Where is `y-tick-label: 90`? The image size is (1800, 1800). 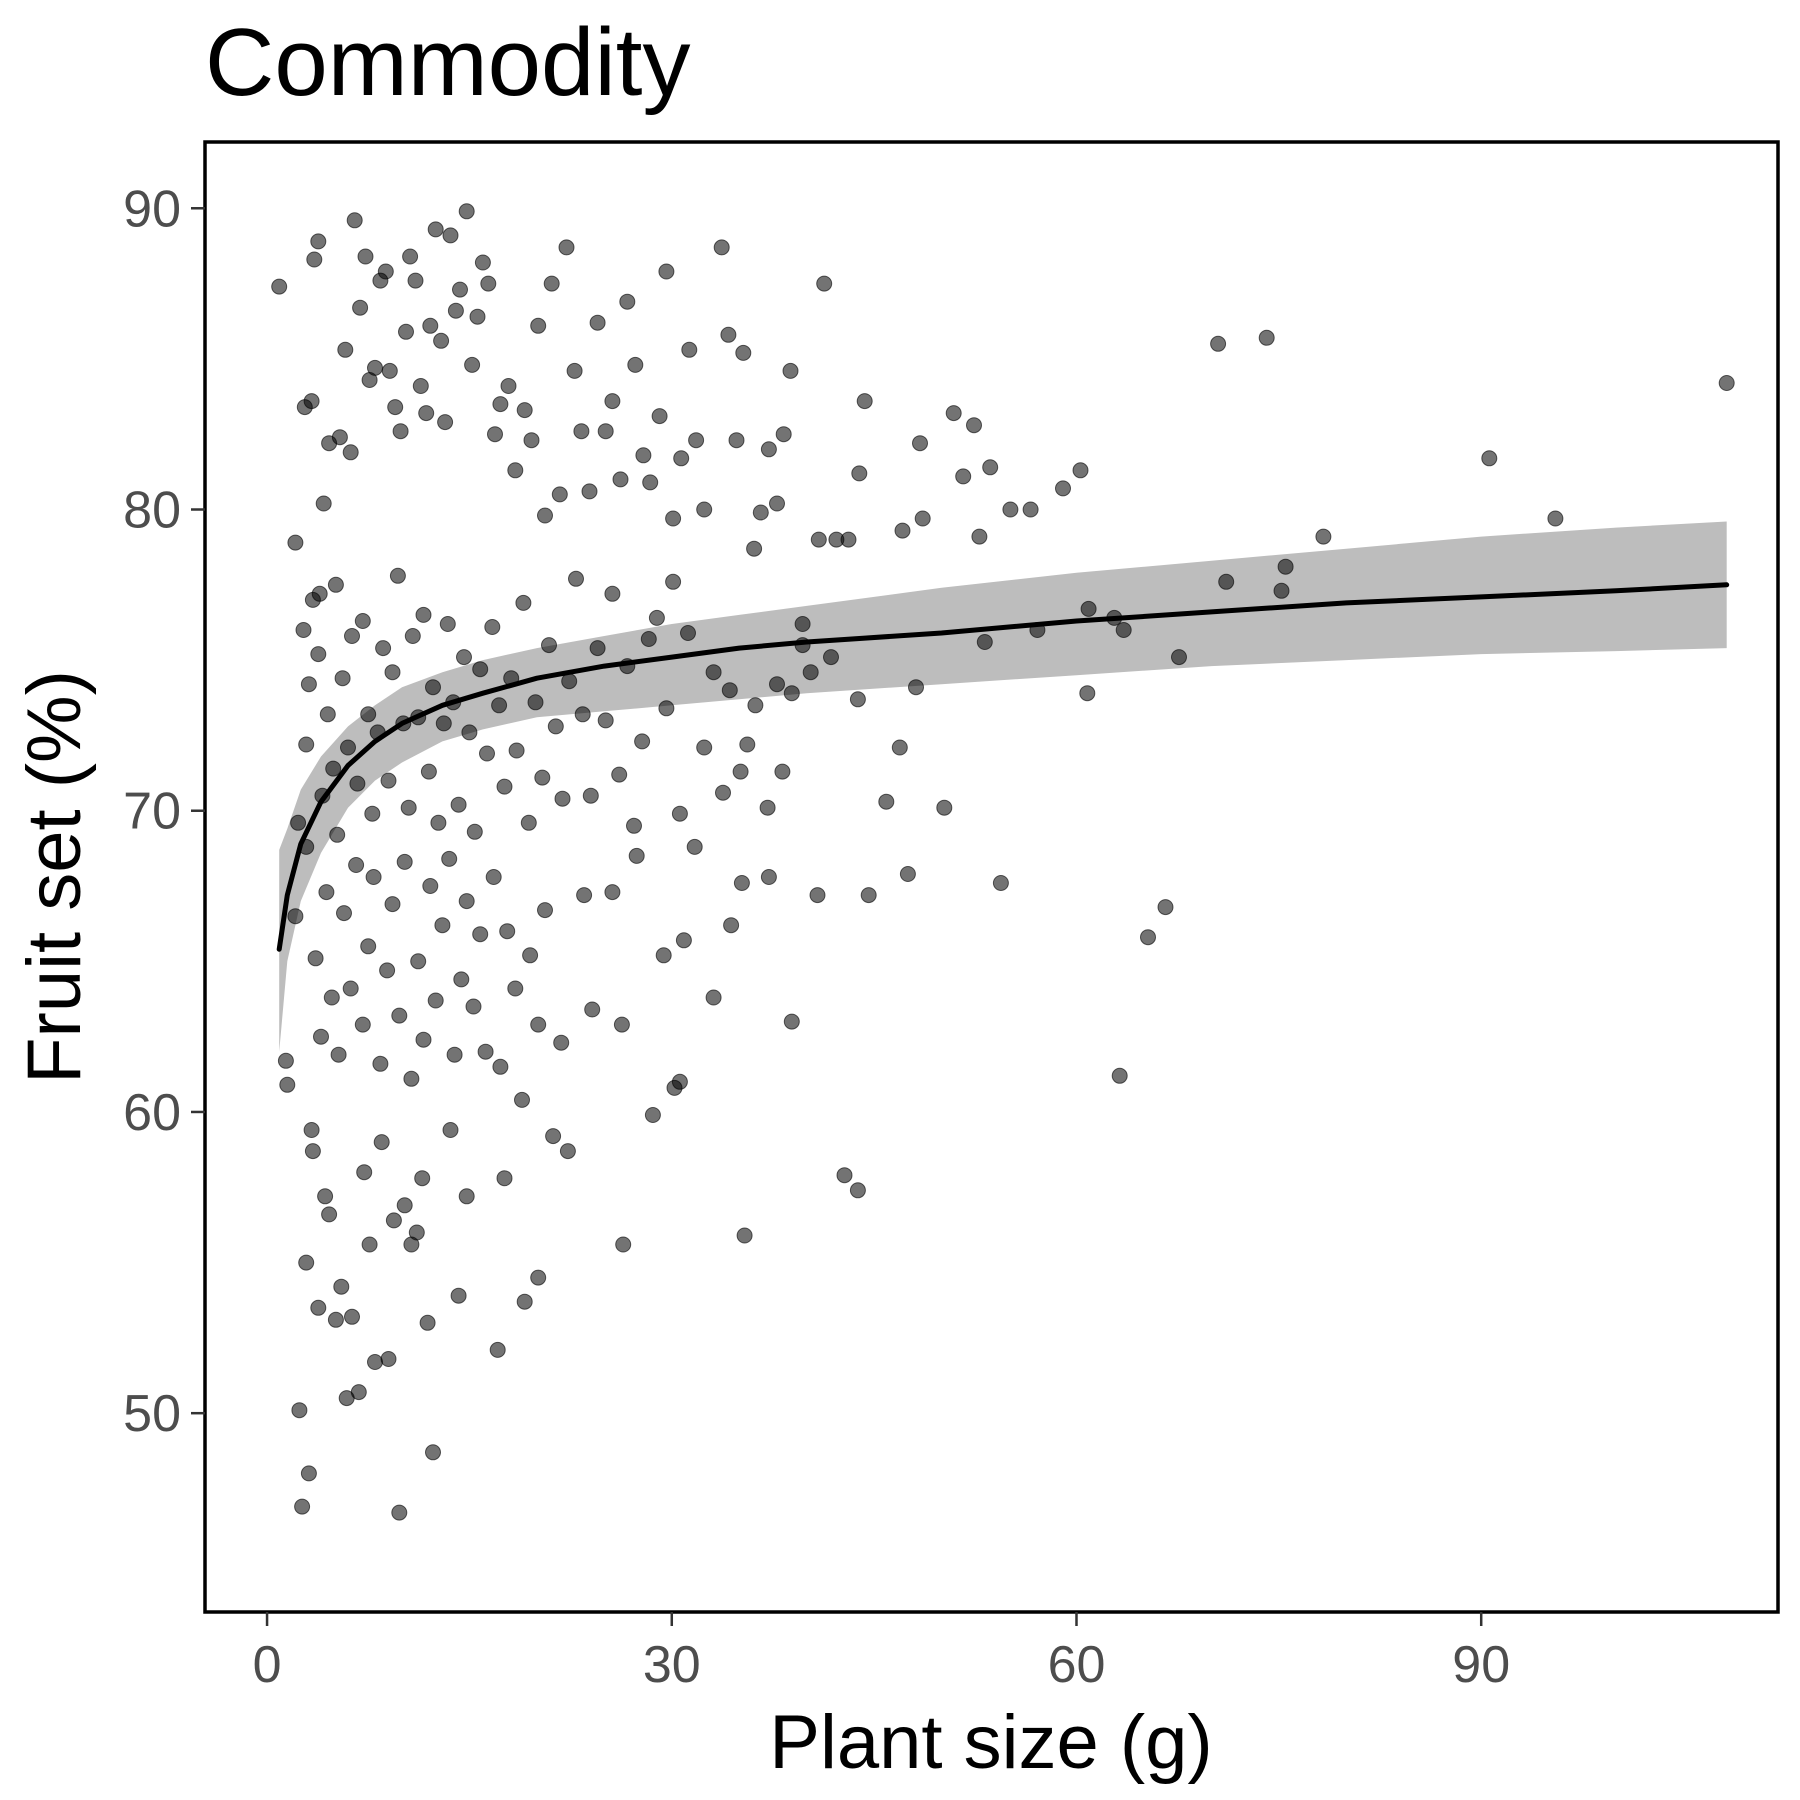
y-tick-label: 90 is located at coordinates (152, 209).